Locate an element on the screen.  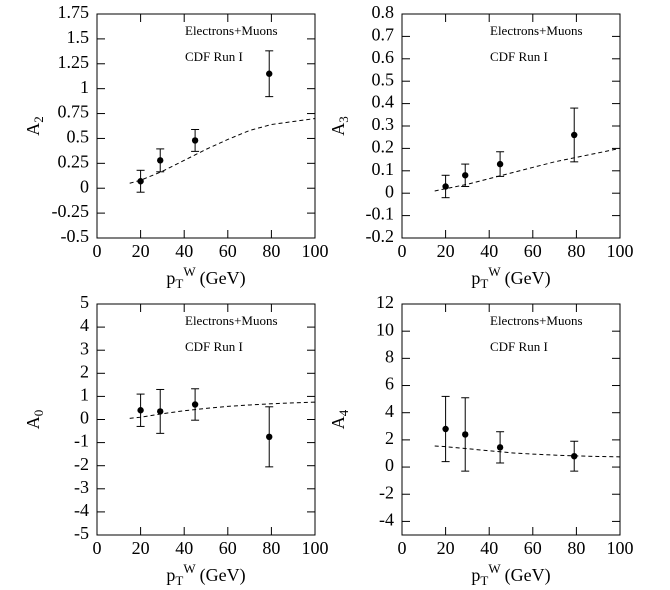
y-axis-label: A0 is located at coordinates (34, 420).